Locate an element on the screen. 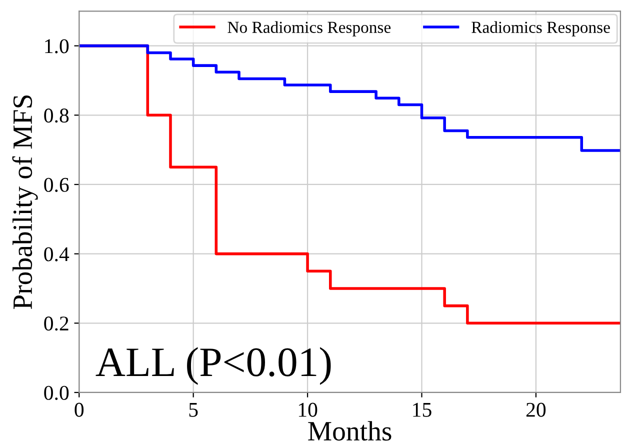 The image size is (628, 446). y-axis-title: Probability of MFS is located at coordinates (25, 202).